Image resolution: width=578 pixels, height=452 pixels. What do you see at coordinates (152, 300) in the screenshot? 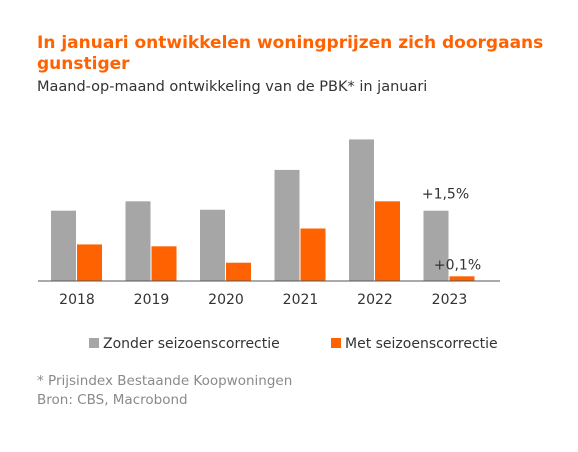
I see `x-tick-label: 2019` at bounding box center [152, 300].